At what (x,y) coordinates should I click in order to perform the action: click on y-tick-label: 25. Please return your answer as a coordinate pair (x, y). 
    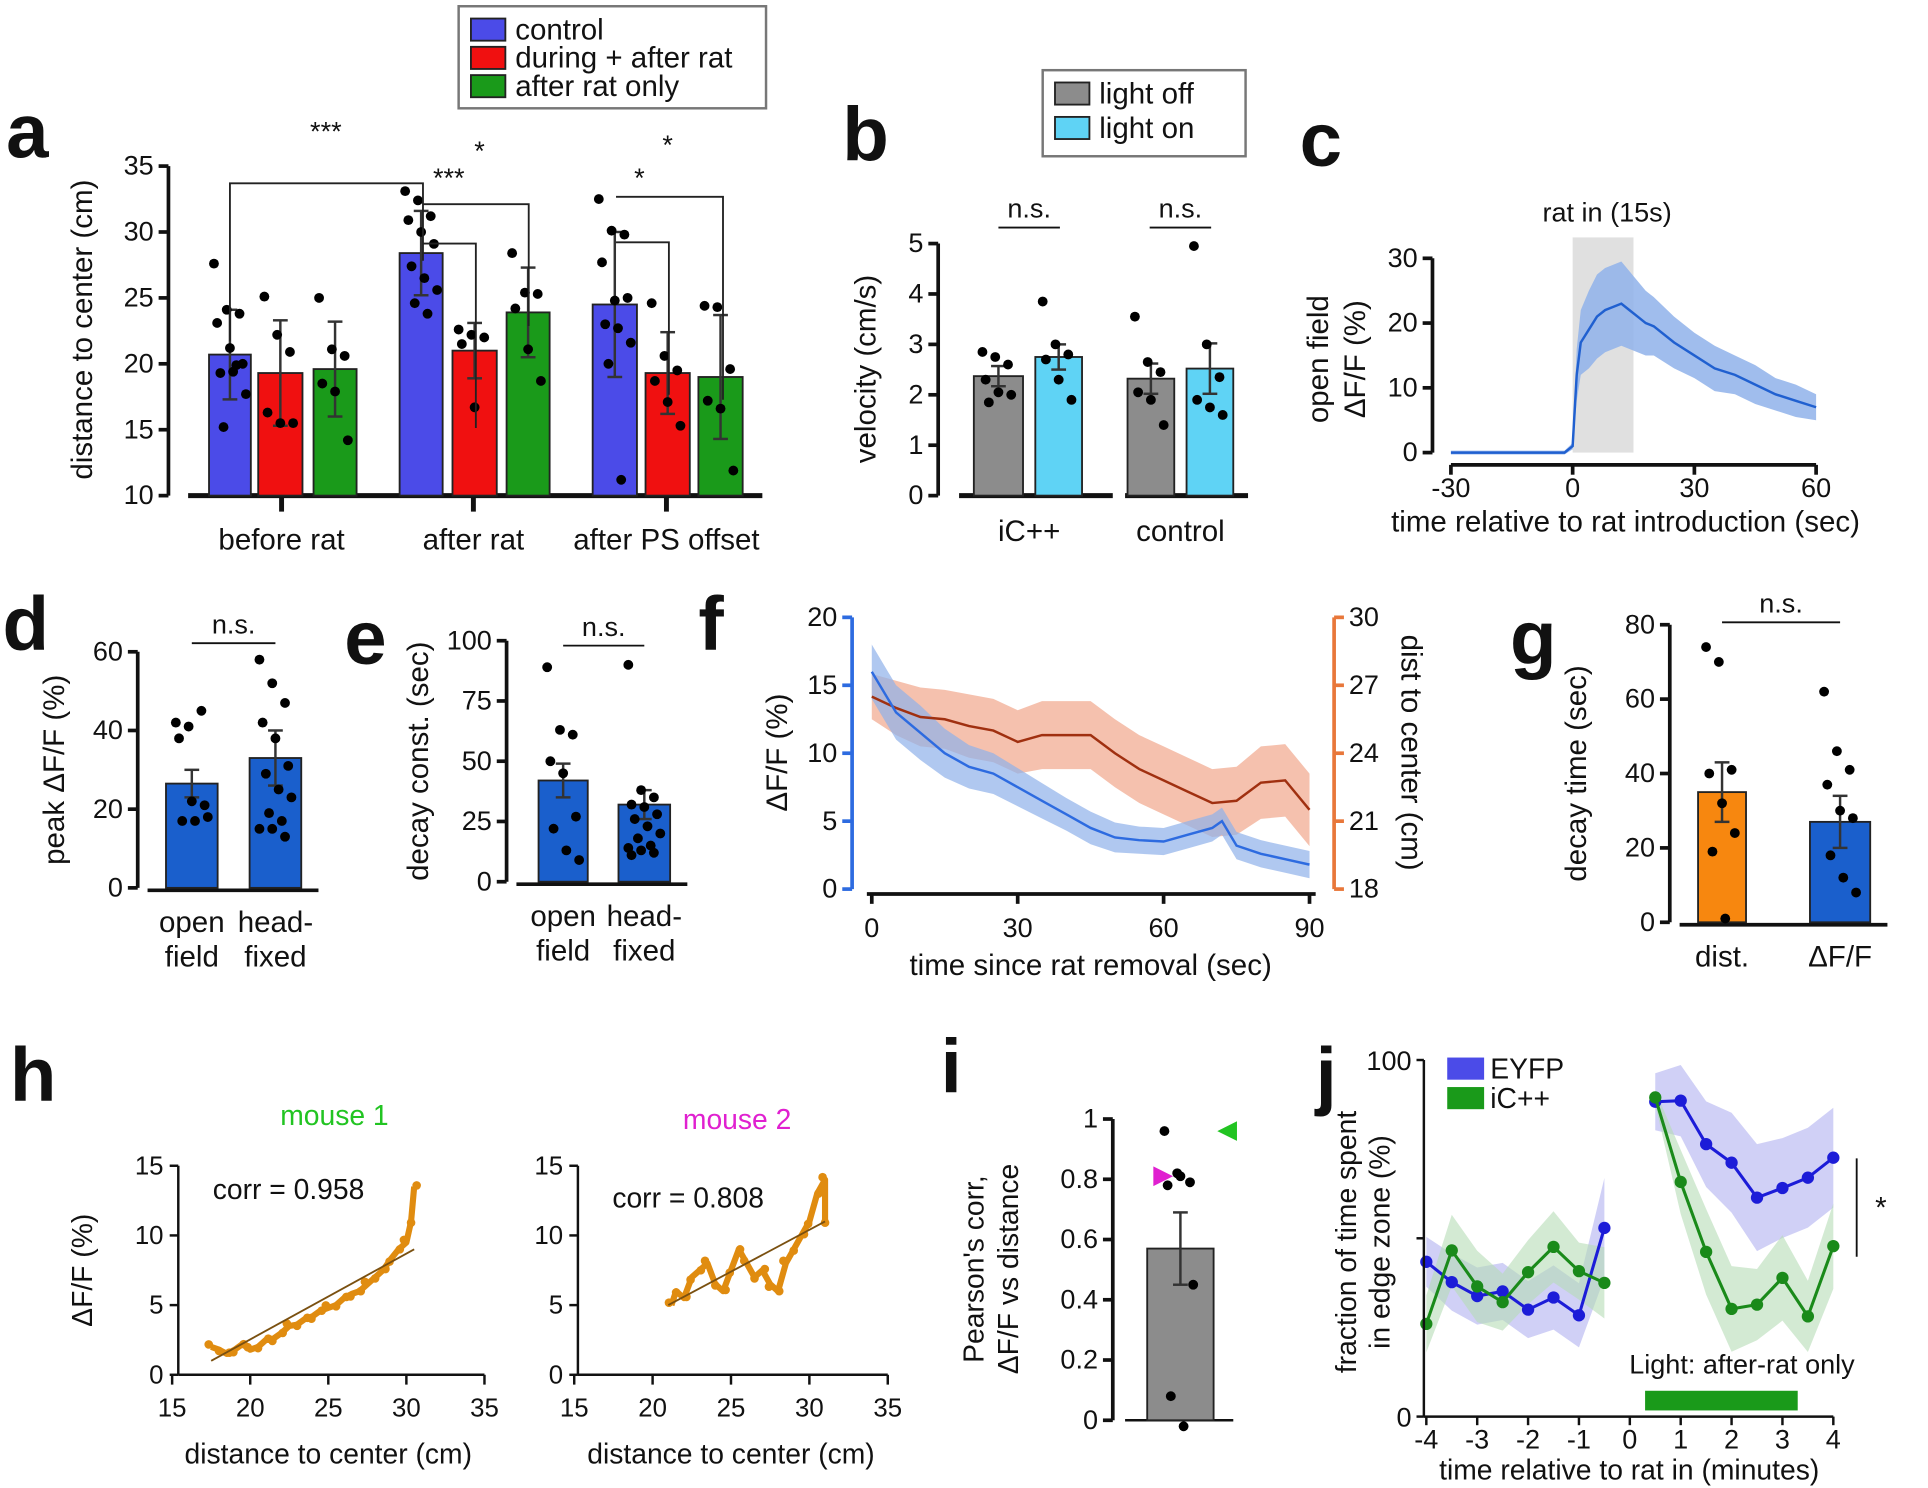
    Looking at the image, I should click on (139, 298).